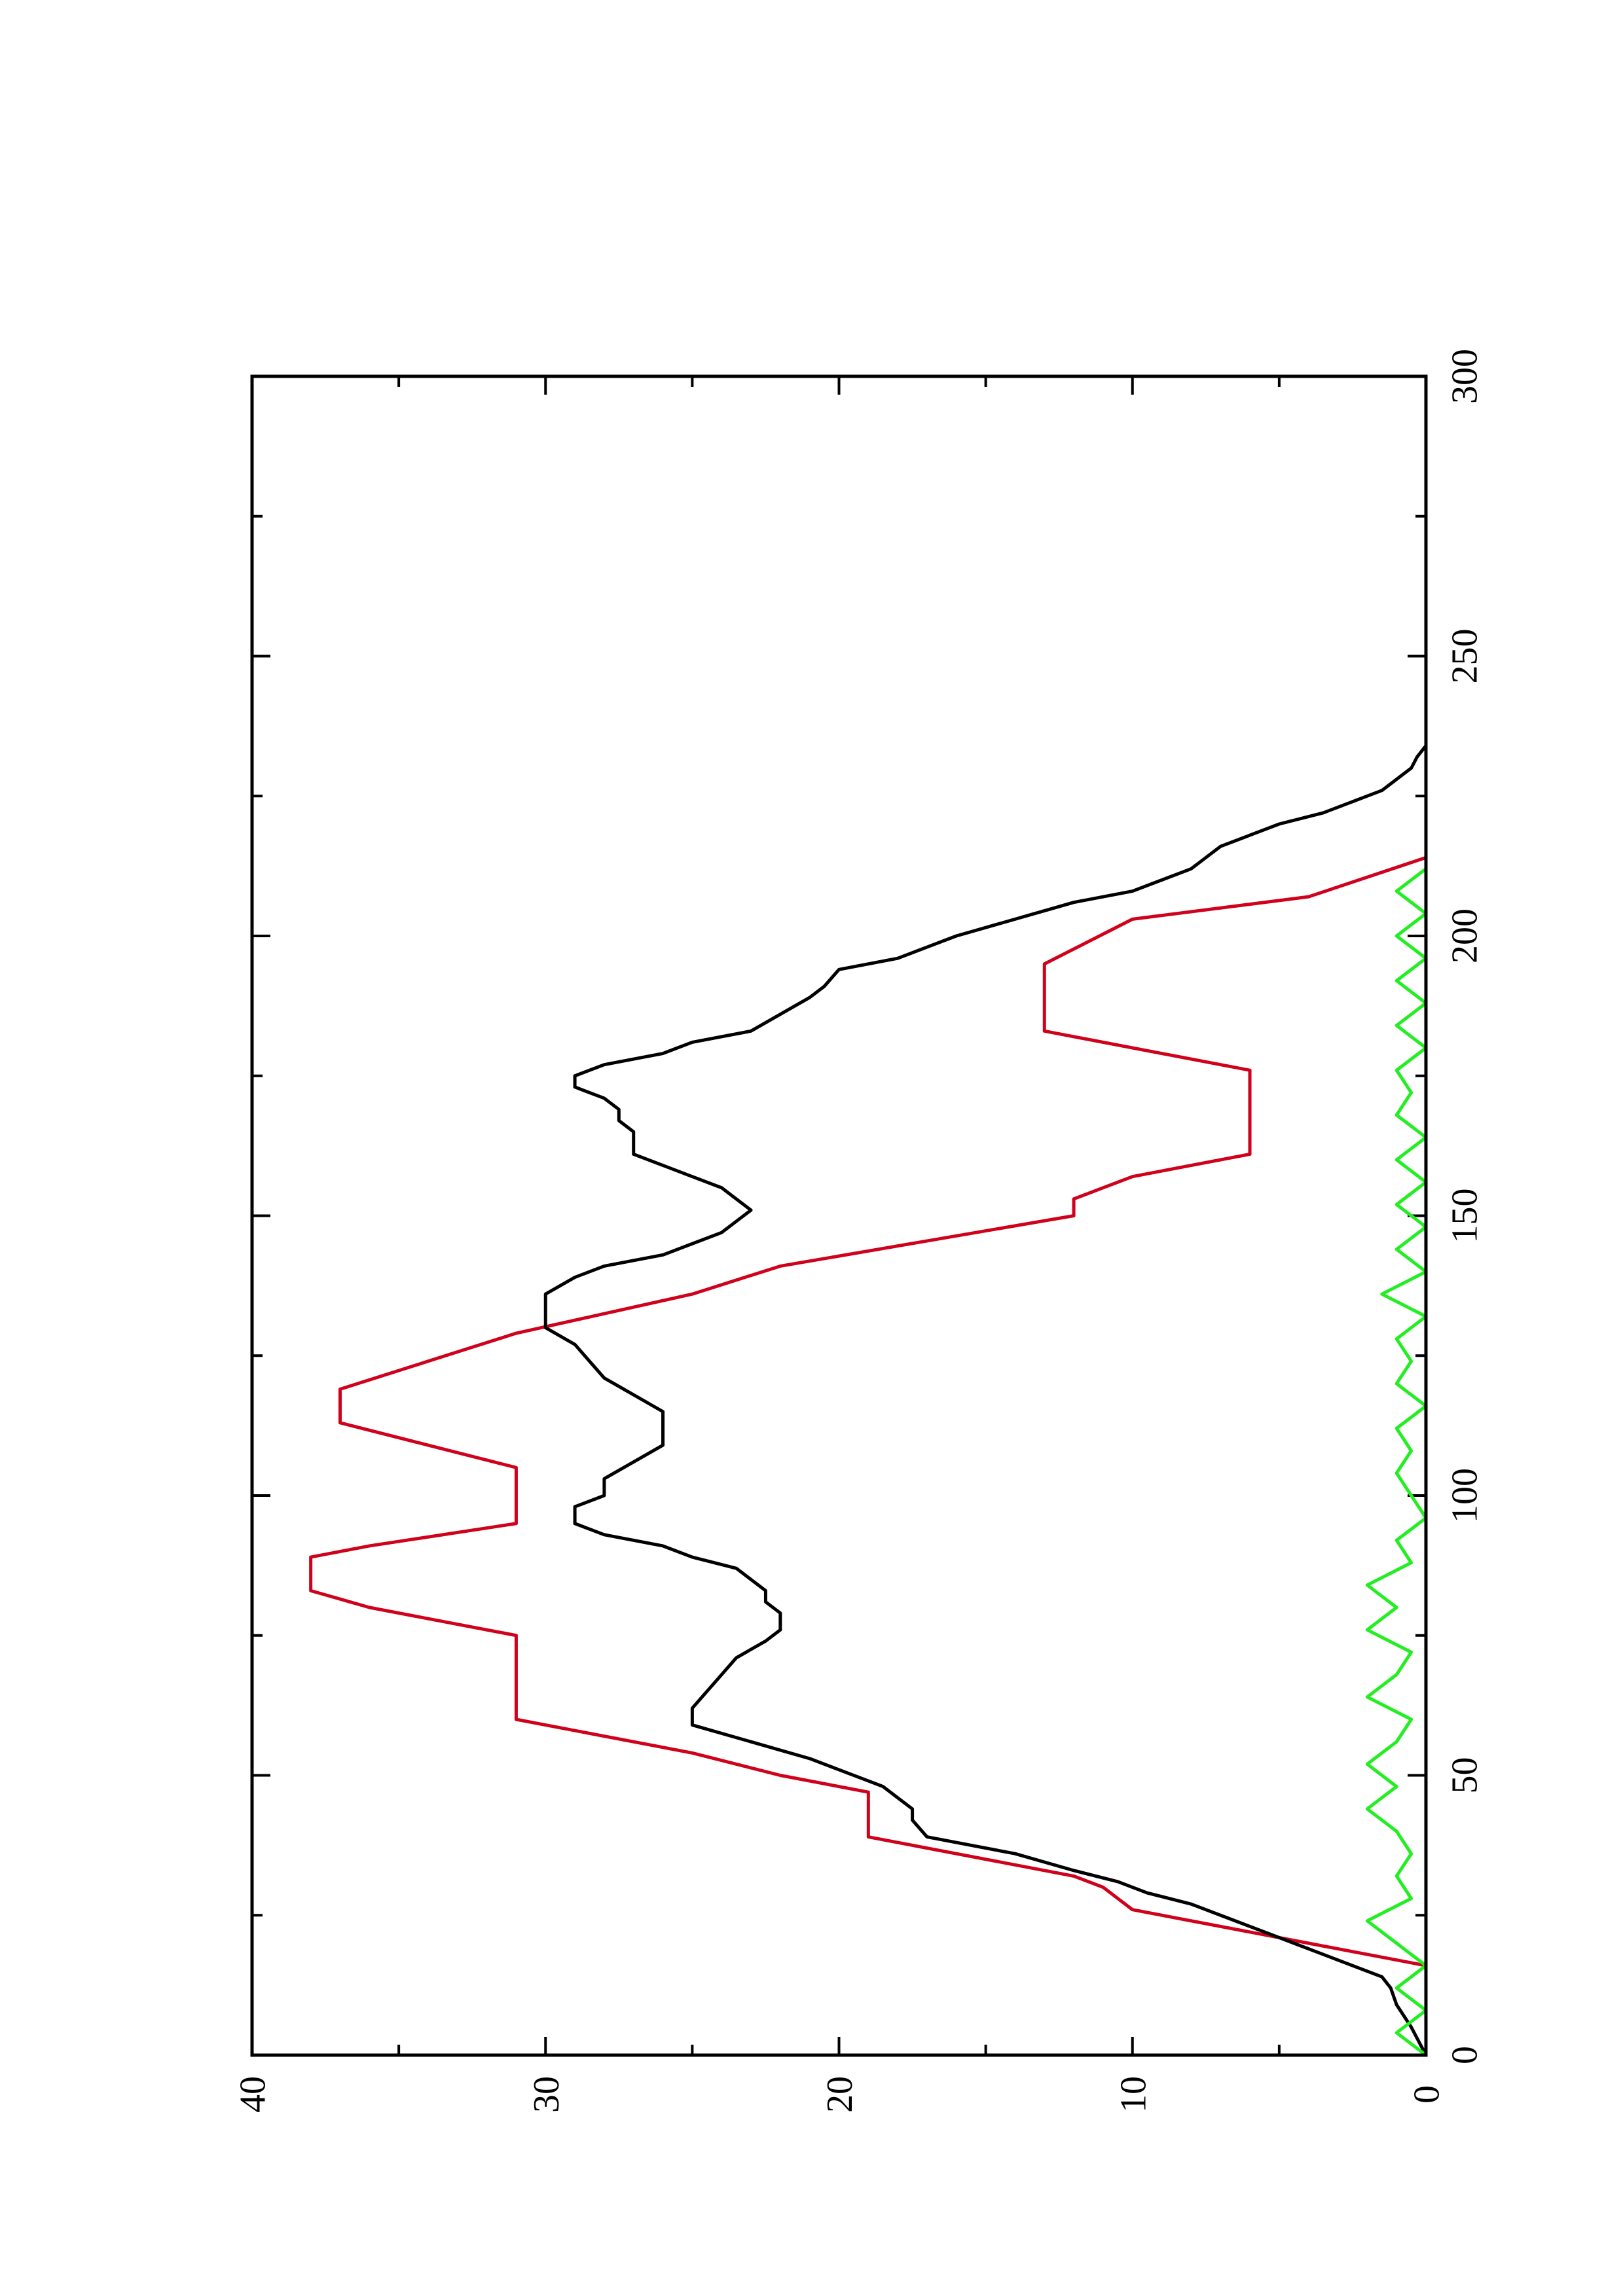 This screenshot has width=1623, height=2296. Describe the element at coordinates (1427, 2094) in the screenshot. I see `y-tick-label: 0` at that location.